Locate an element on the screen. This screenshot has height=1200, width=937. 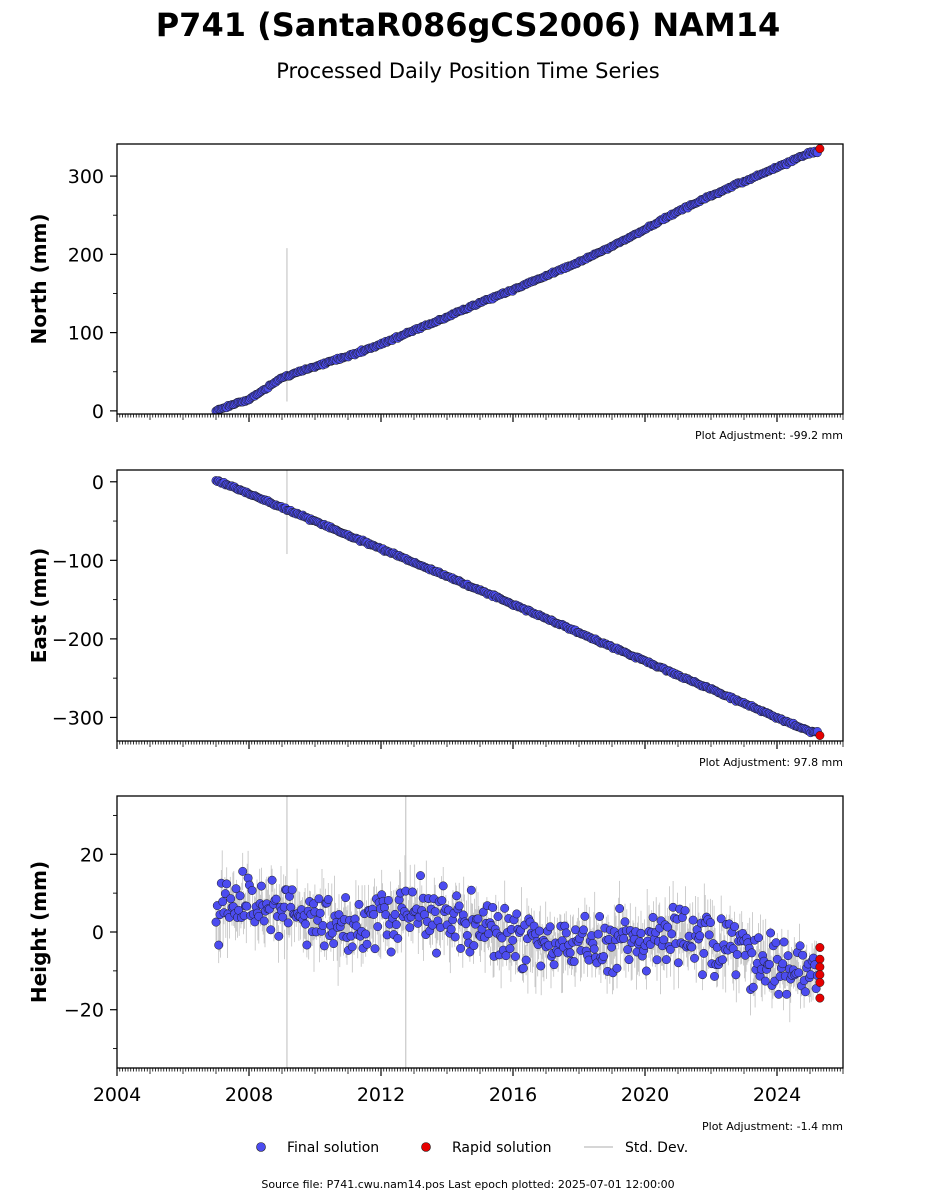
legend-rapid-label: Rapid solution is located at coordinates (502, 1148).